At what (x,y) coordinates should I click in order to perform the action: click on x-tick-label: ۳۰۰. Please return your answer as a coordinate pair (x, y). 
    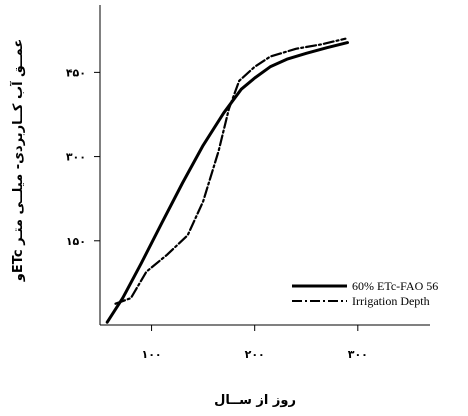
    Looking at the image, I should click on (358, 354).